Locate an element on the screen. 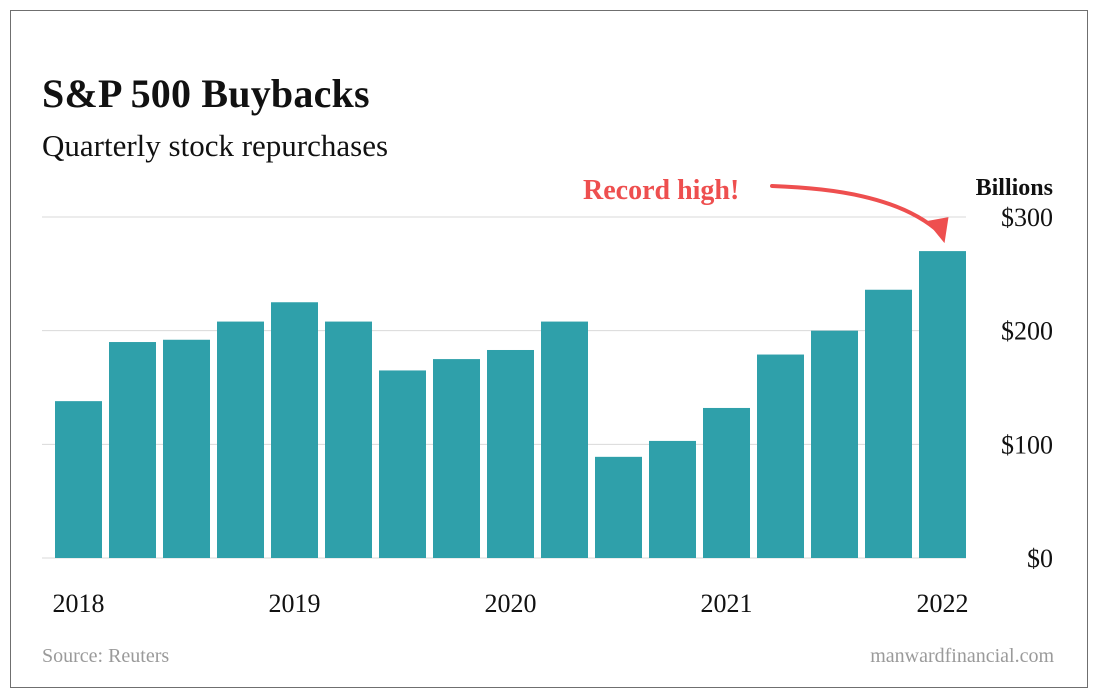 This screenshot has height=700, width=1100. brand-credit: manwardfinancial.com is located at coordinates (962, 656).